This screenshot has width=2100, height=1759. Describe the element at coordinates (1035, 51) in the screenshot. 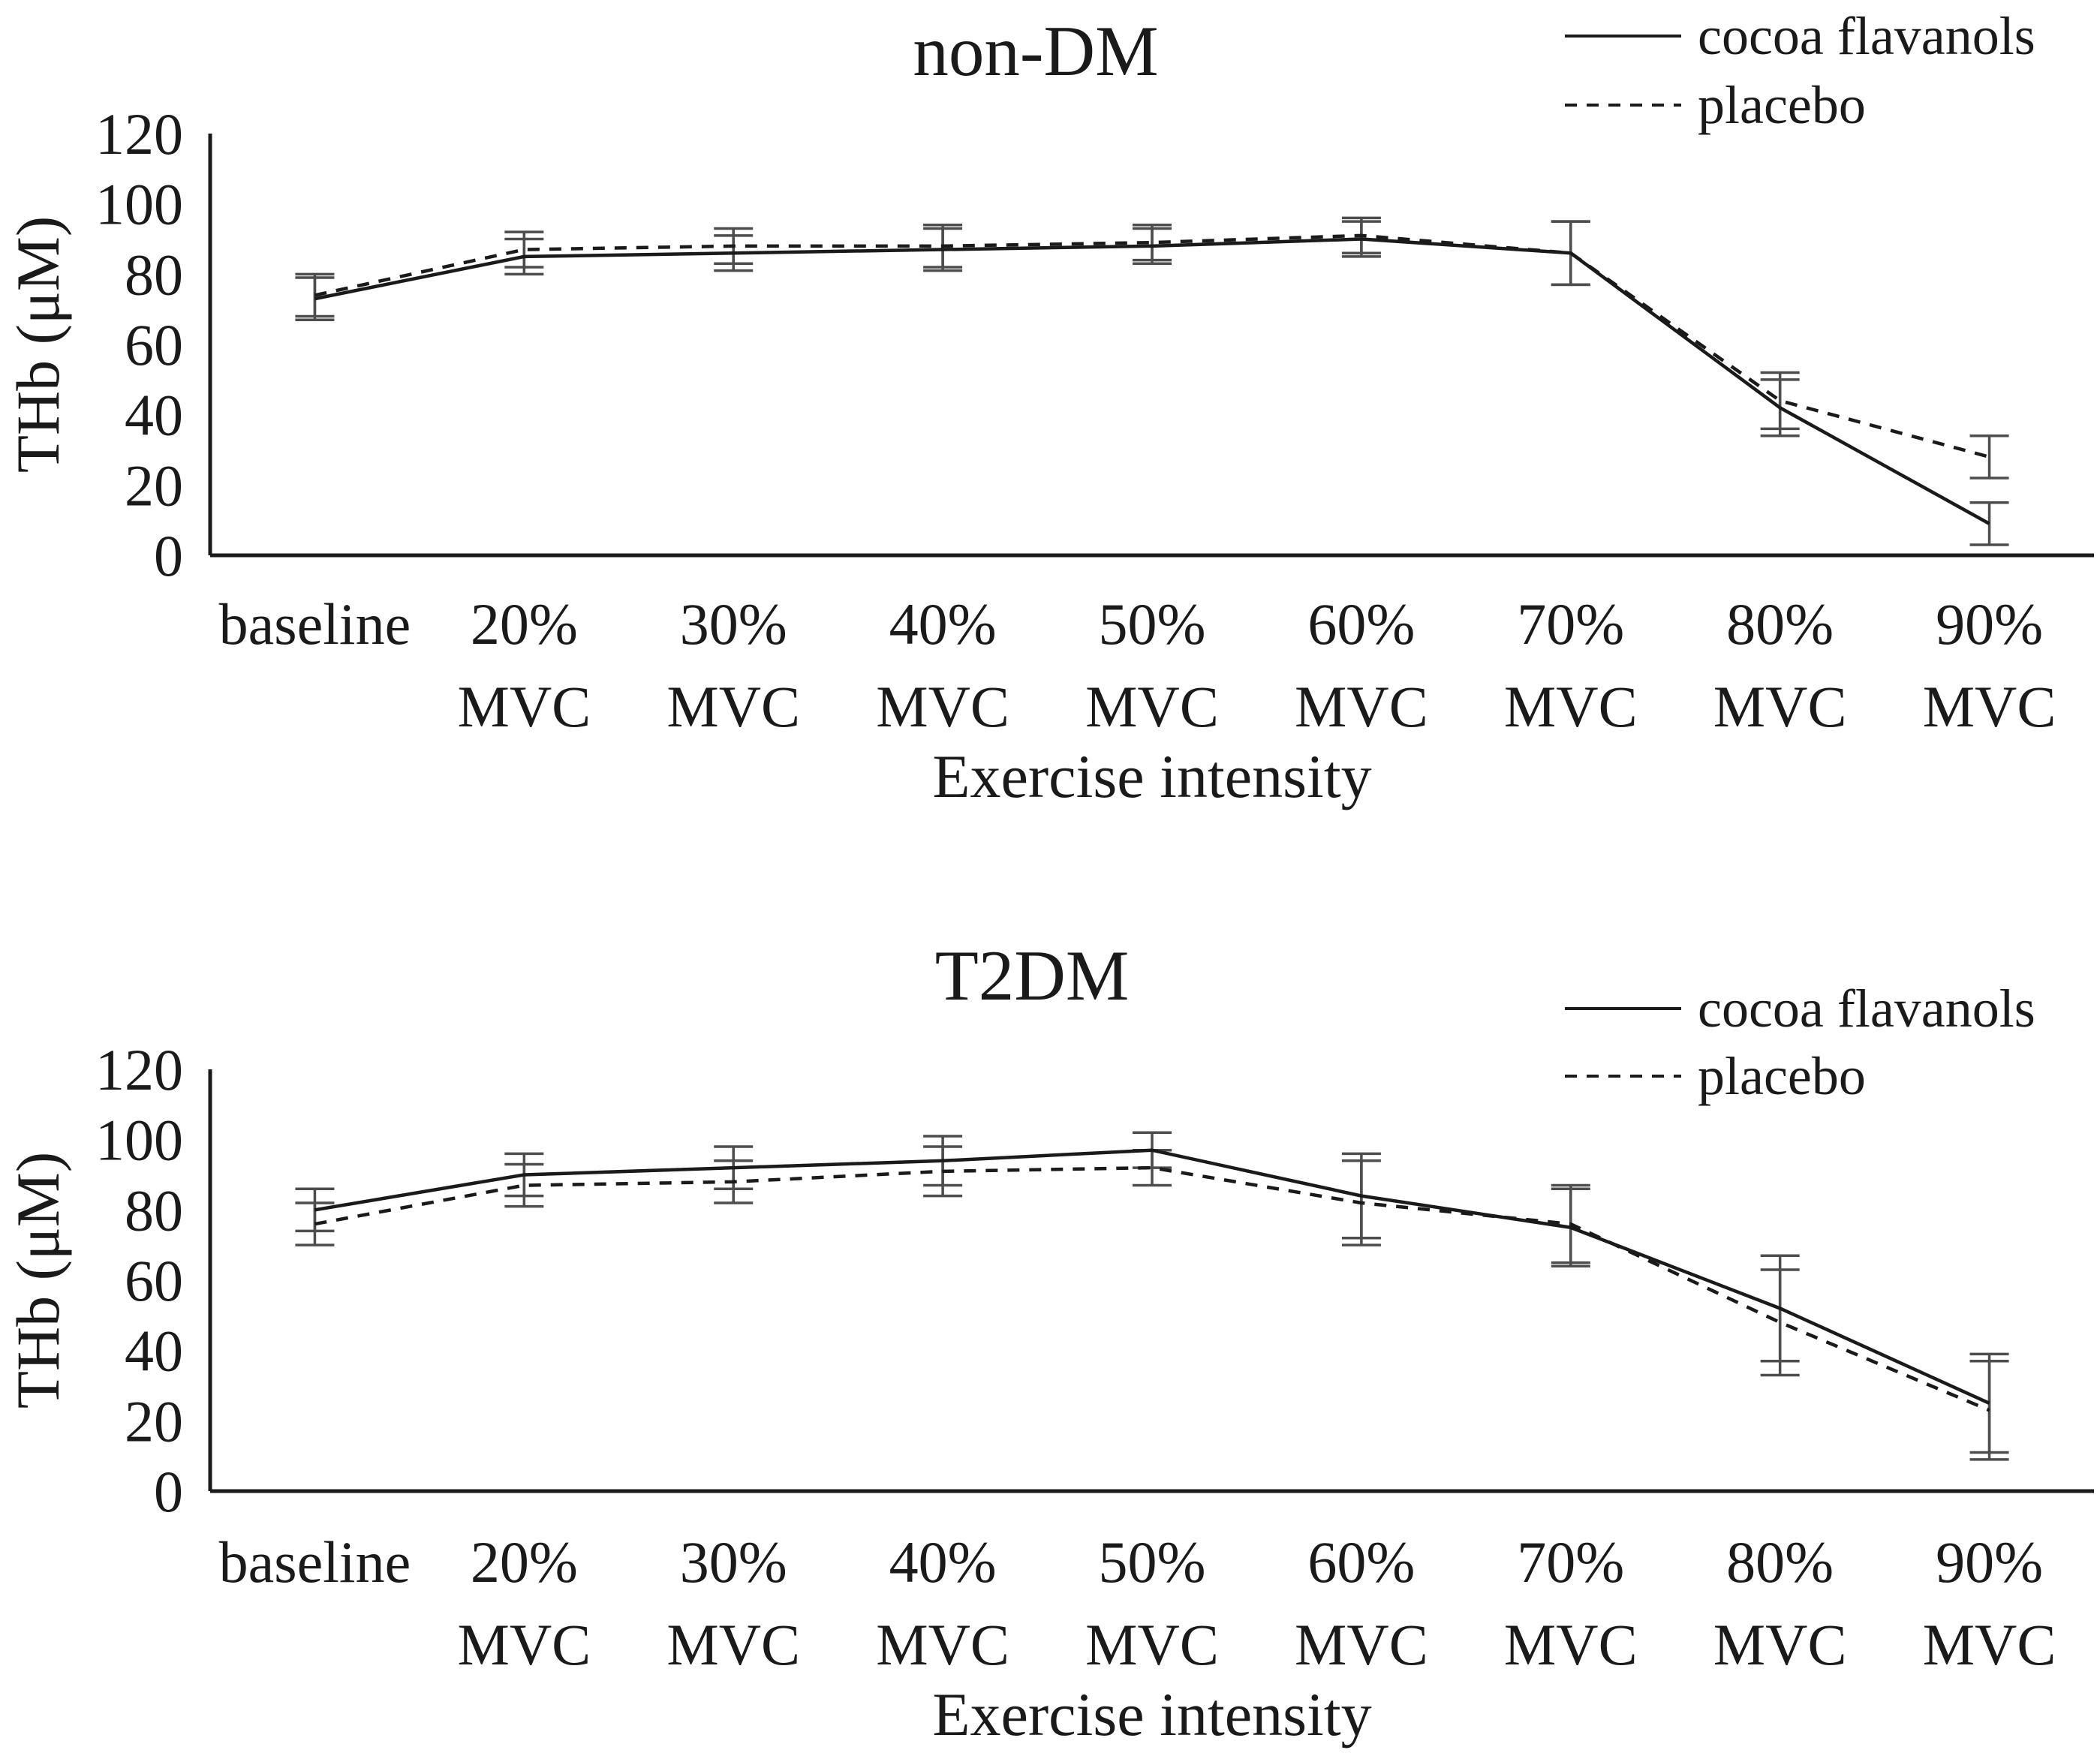

I see `chart-title: non-DM` at that location.